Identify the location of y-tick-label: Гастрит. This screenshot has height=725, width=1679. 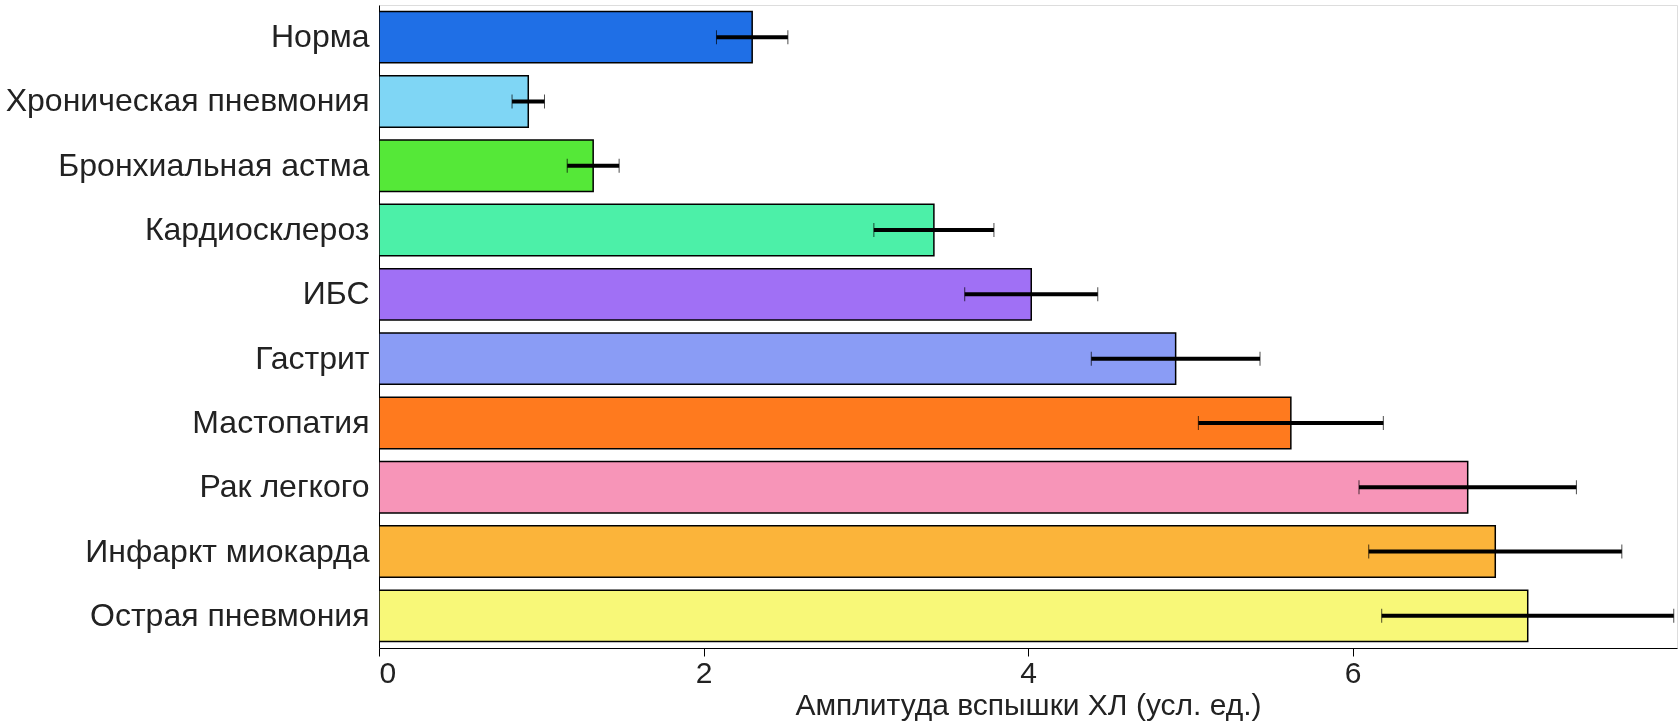
(312, 357).